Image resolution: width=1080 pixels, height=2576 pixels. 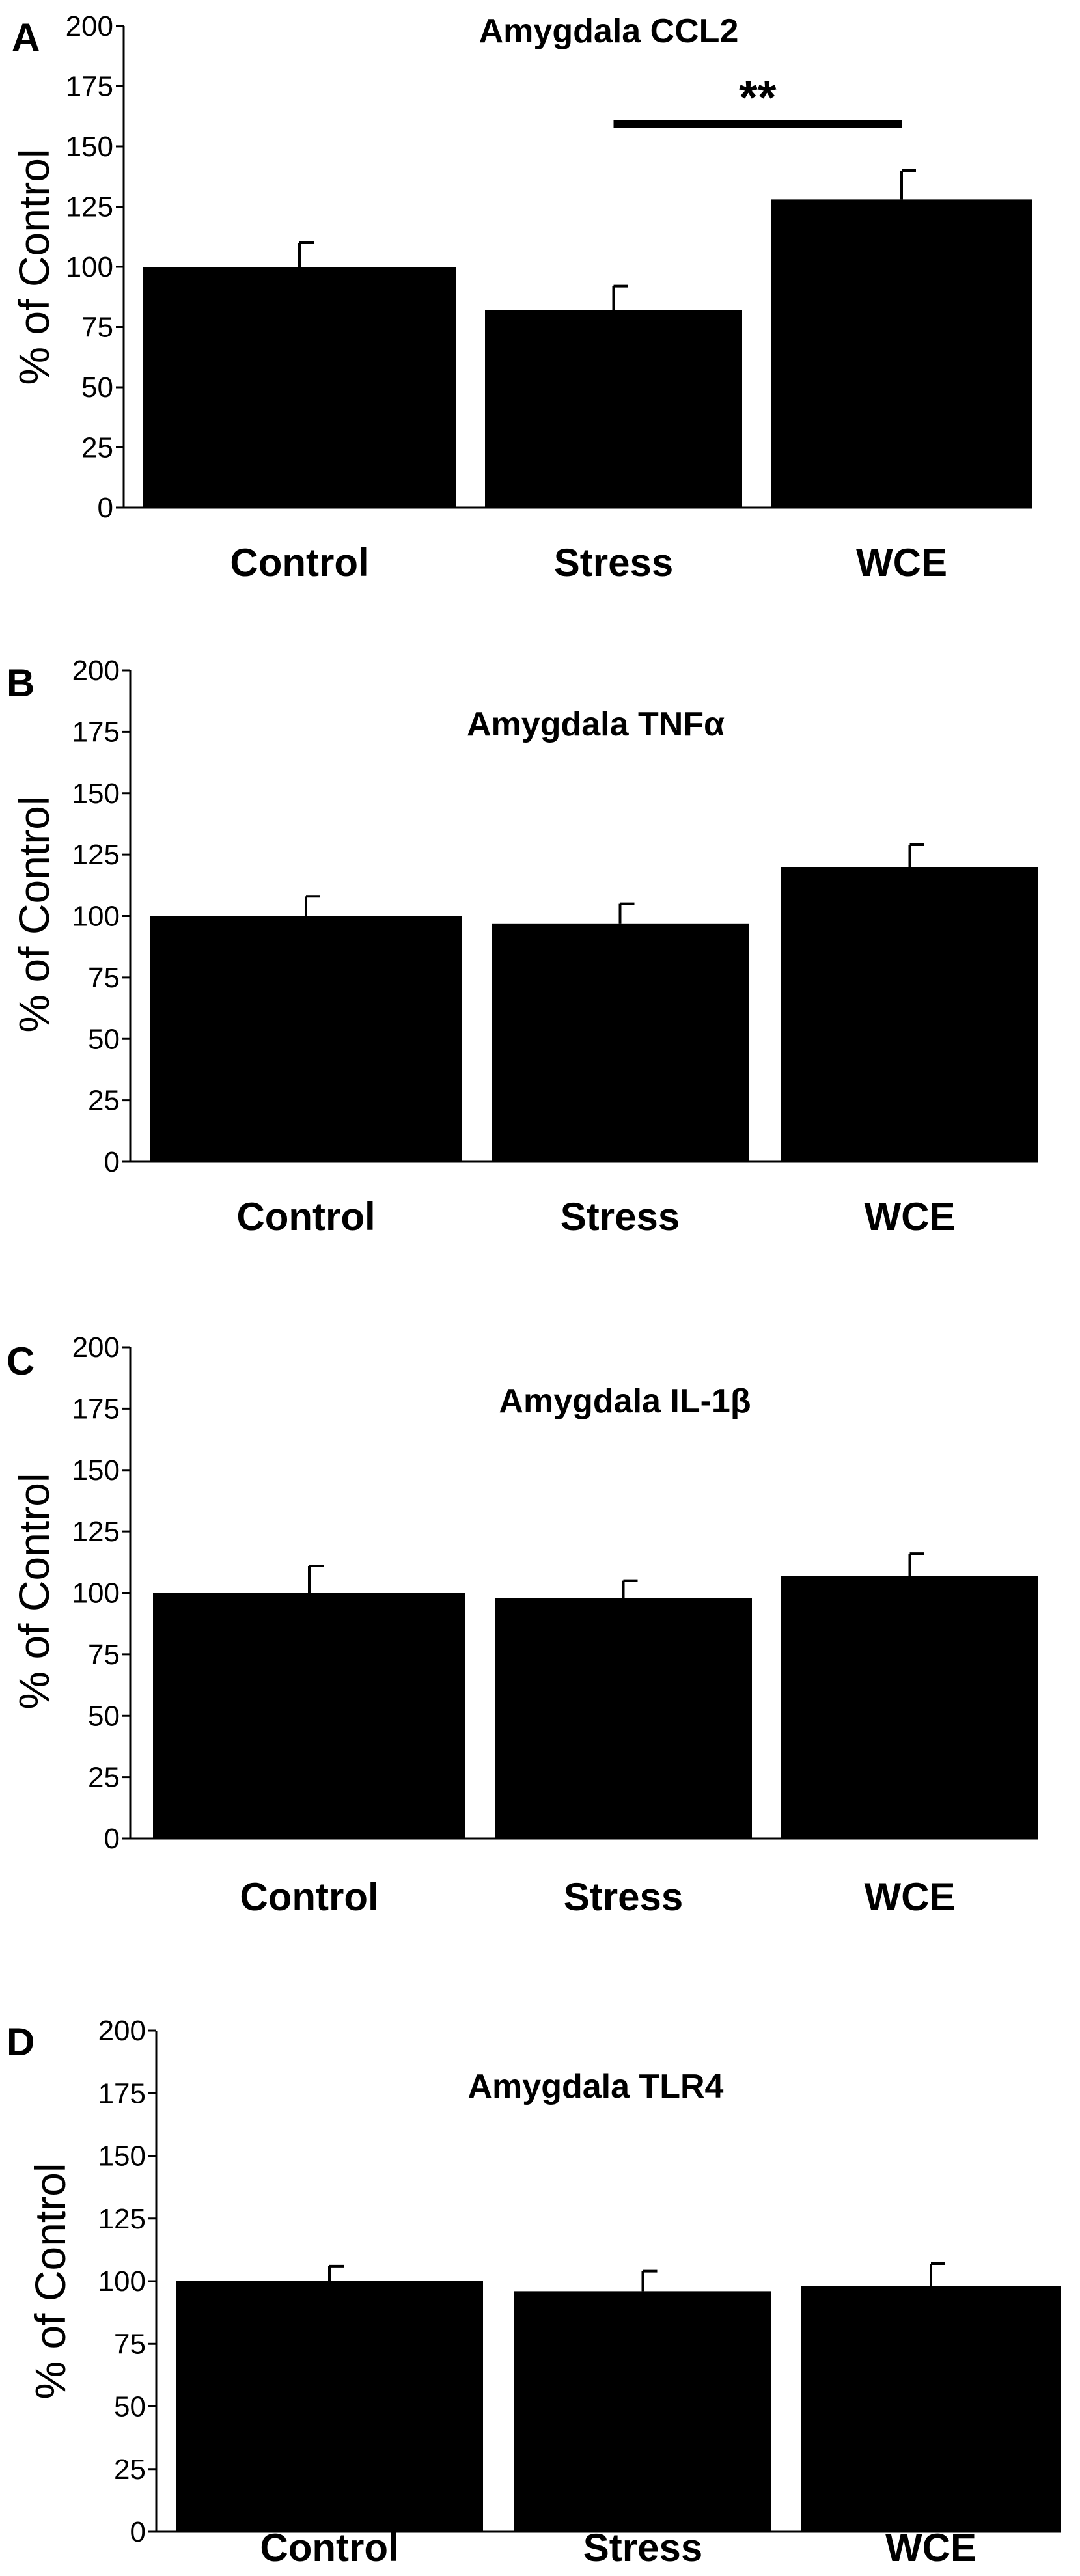 What do you see at coordinates (21, 683) in the screenshot?
I see `panel-letter: B` at bounding box center [21, 683].